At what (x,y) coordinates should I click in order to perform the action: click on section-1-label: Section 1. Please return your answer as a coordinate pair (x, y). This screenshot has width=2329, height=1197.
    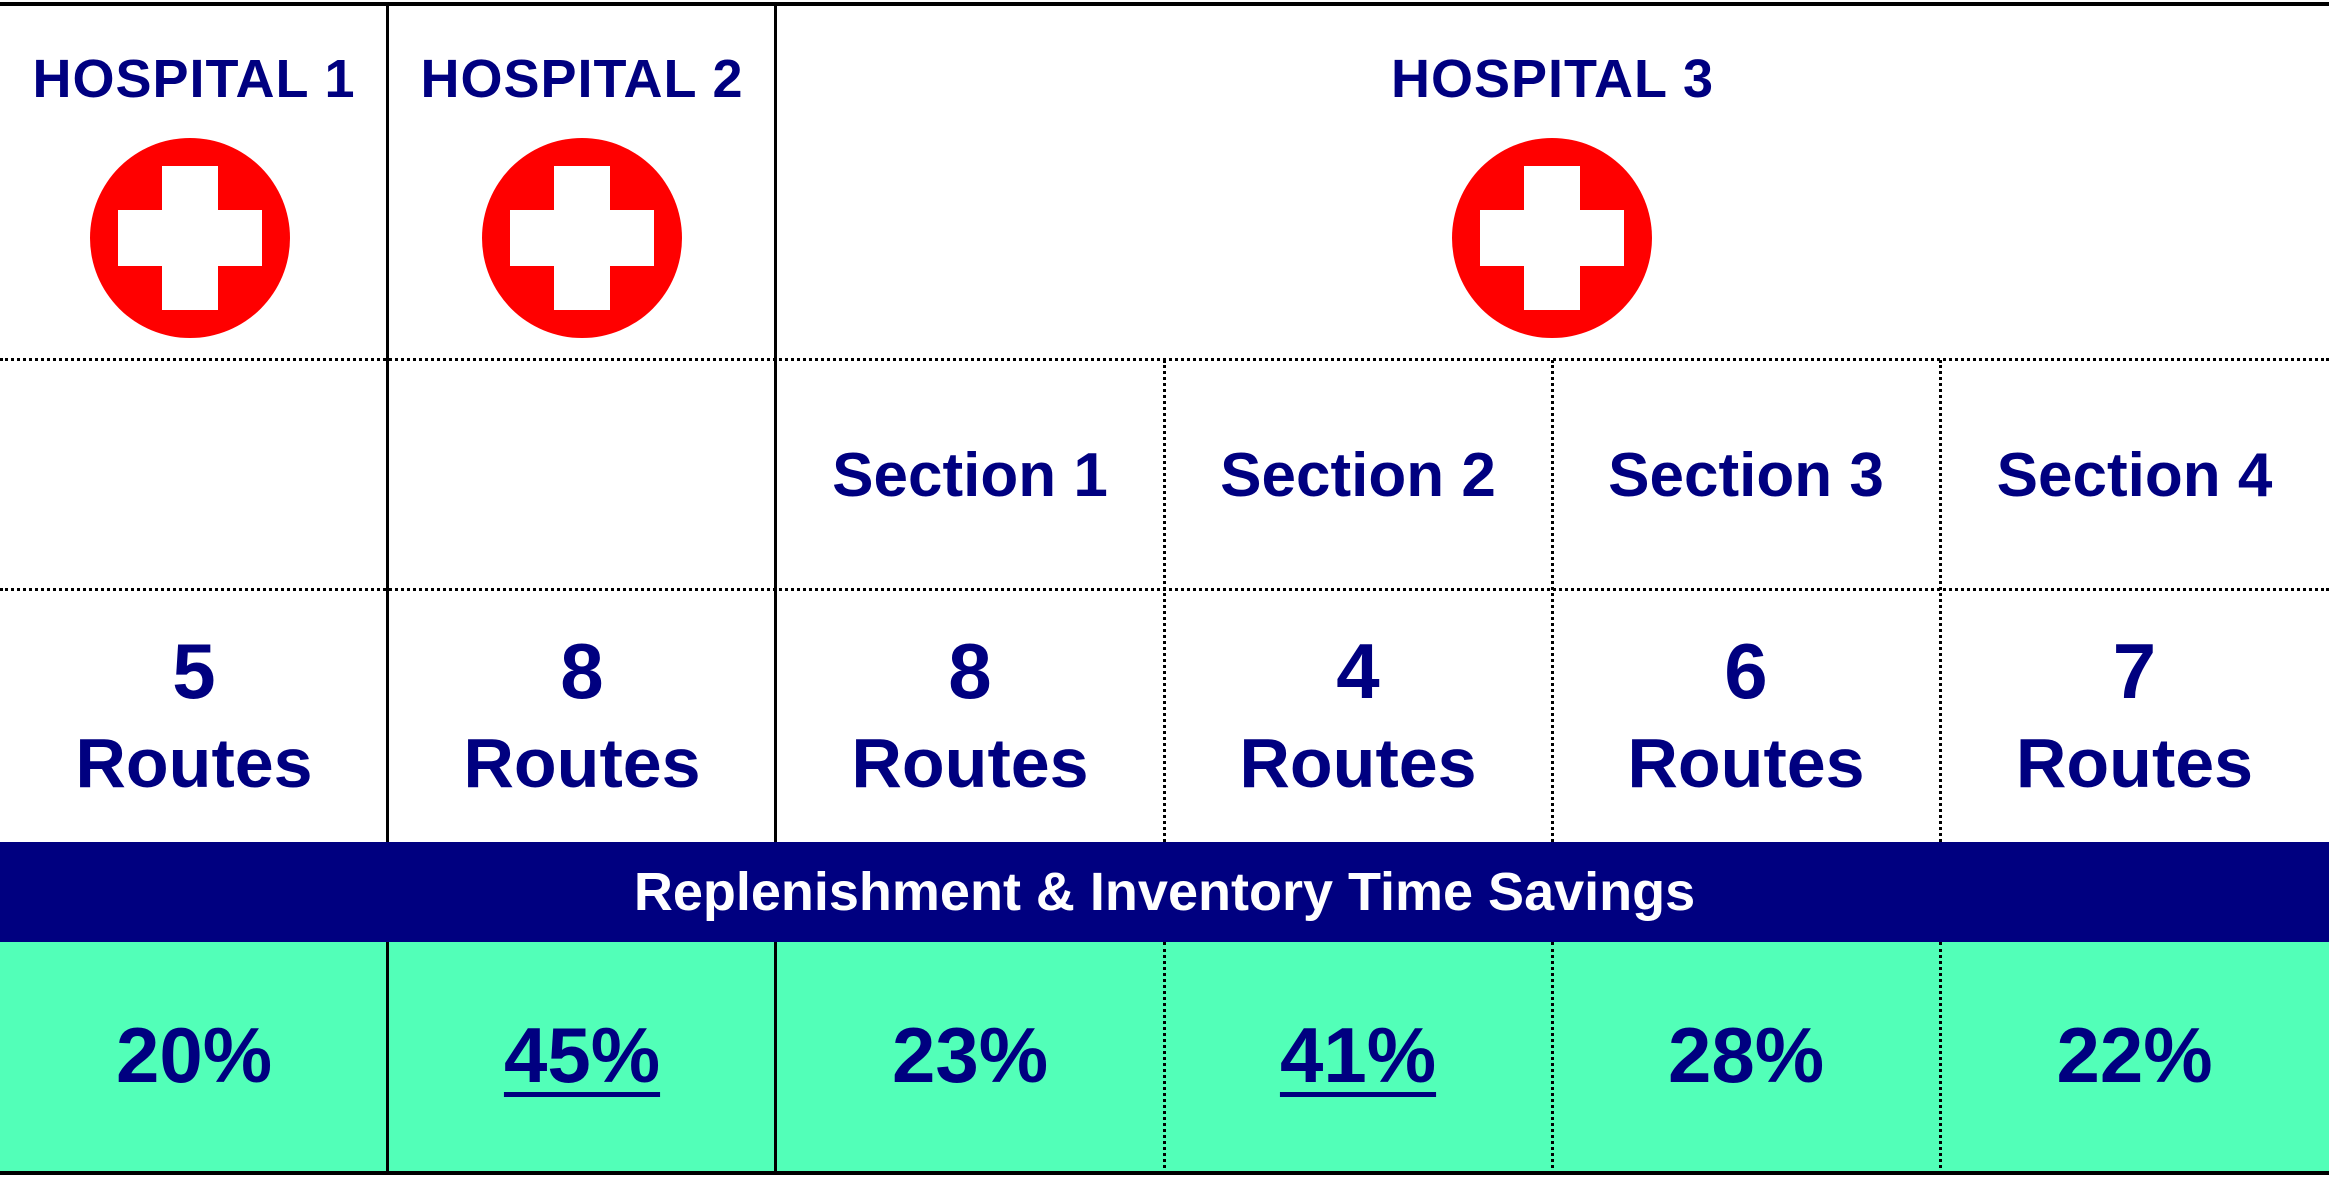
    Looking at the image, I should click on (970, 475).